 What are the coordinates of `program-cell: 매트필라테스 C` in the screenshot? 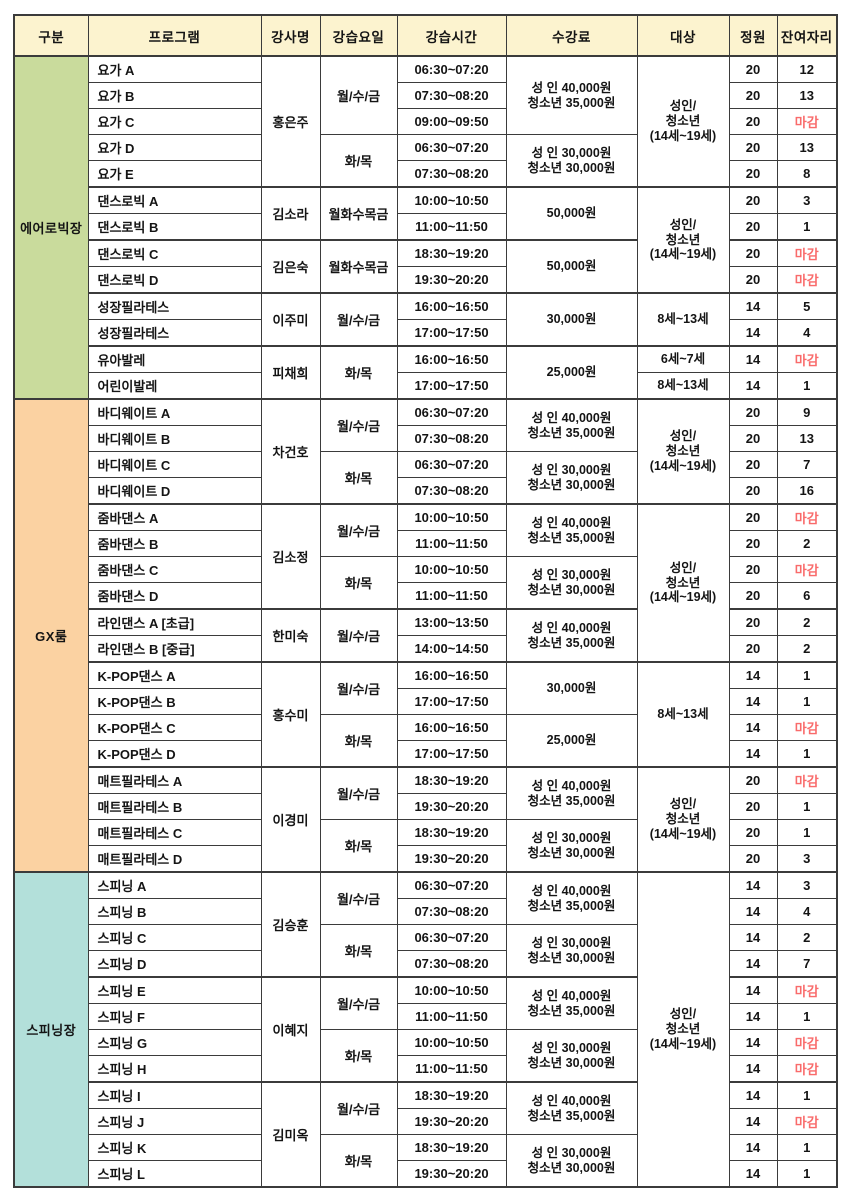 It's located at (174, 832).